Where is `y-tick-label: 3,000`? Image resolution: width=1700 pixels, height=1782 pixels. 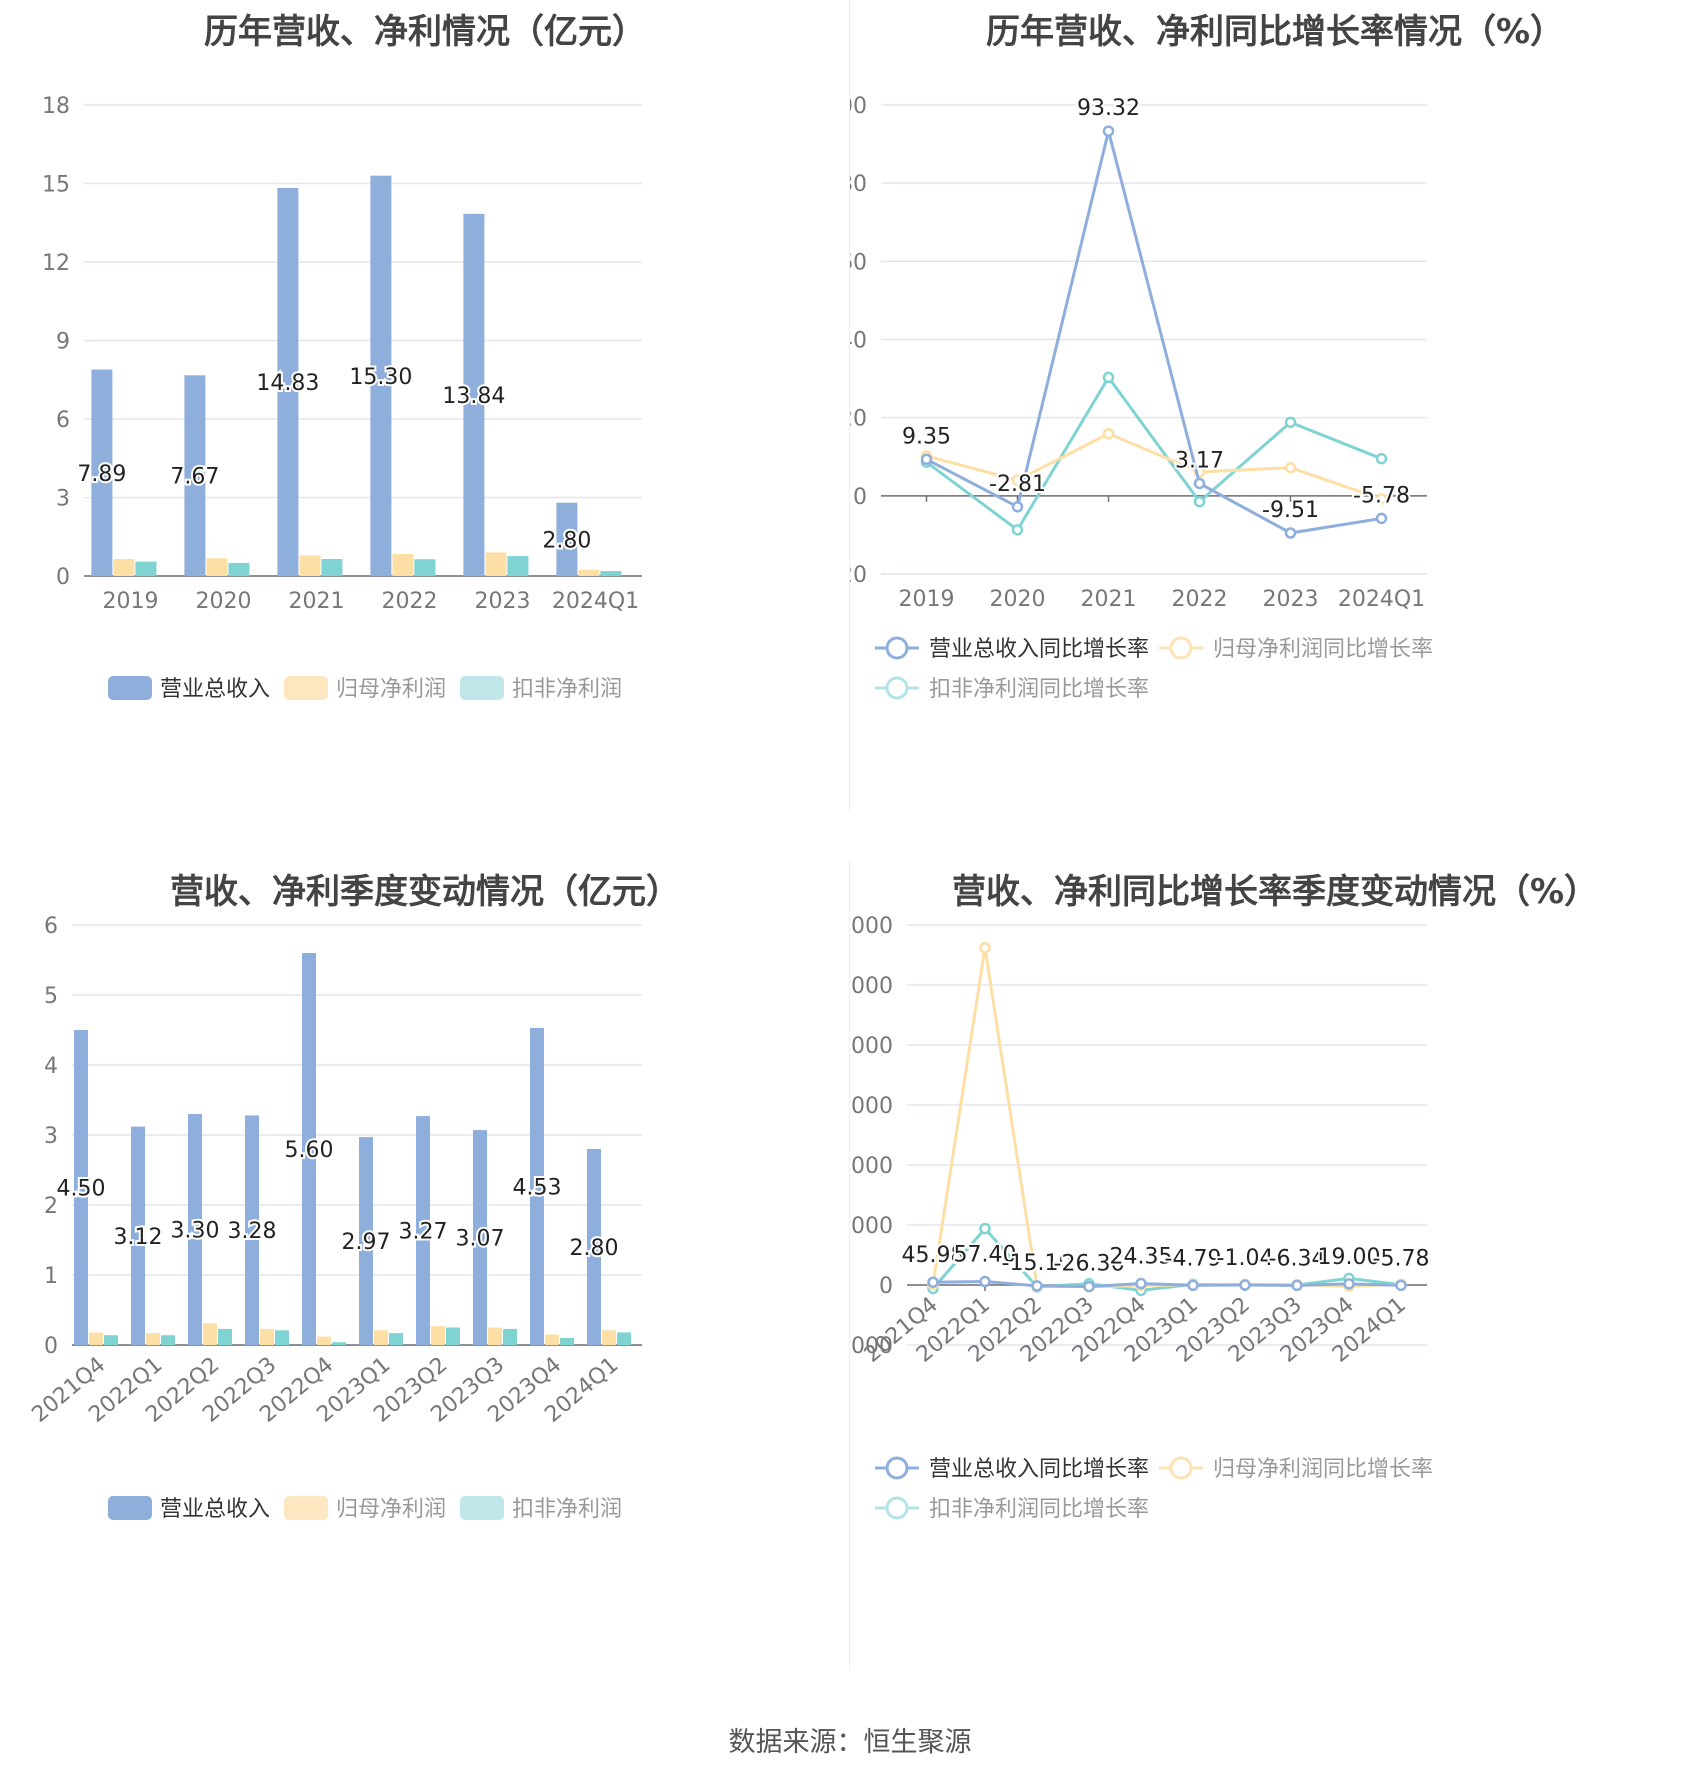
y-tick-label: 3,000 is located at coordinates (871, 1106).